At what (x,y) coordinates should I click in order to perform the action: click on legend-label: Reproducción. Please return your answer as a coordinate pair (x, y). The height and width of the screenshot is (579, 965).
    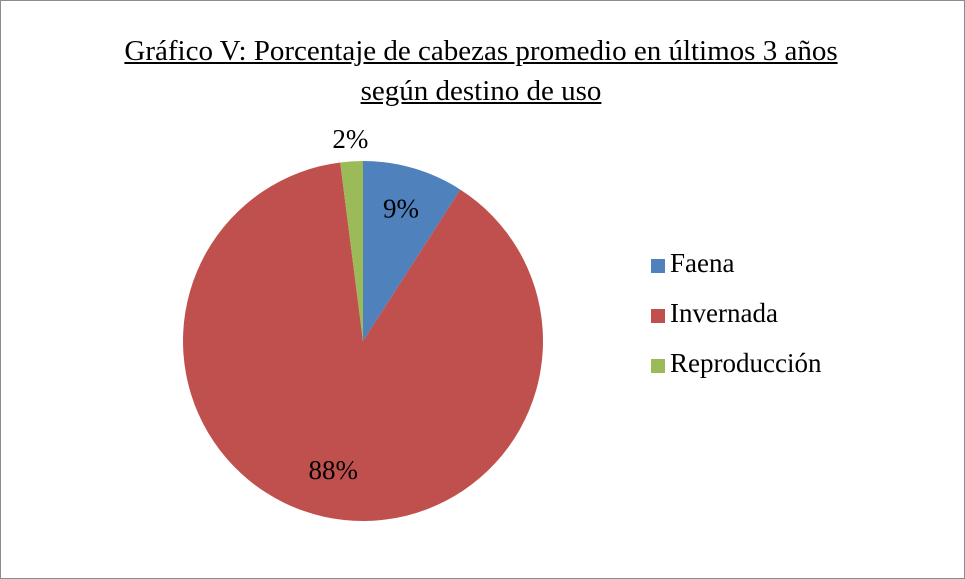
    Looking at the image, I should click on (746, 363).